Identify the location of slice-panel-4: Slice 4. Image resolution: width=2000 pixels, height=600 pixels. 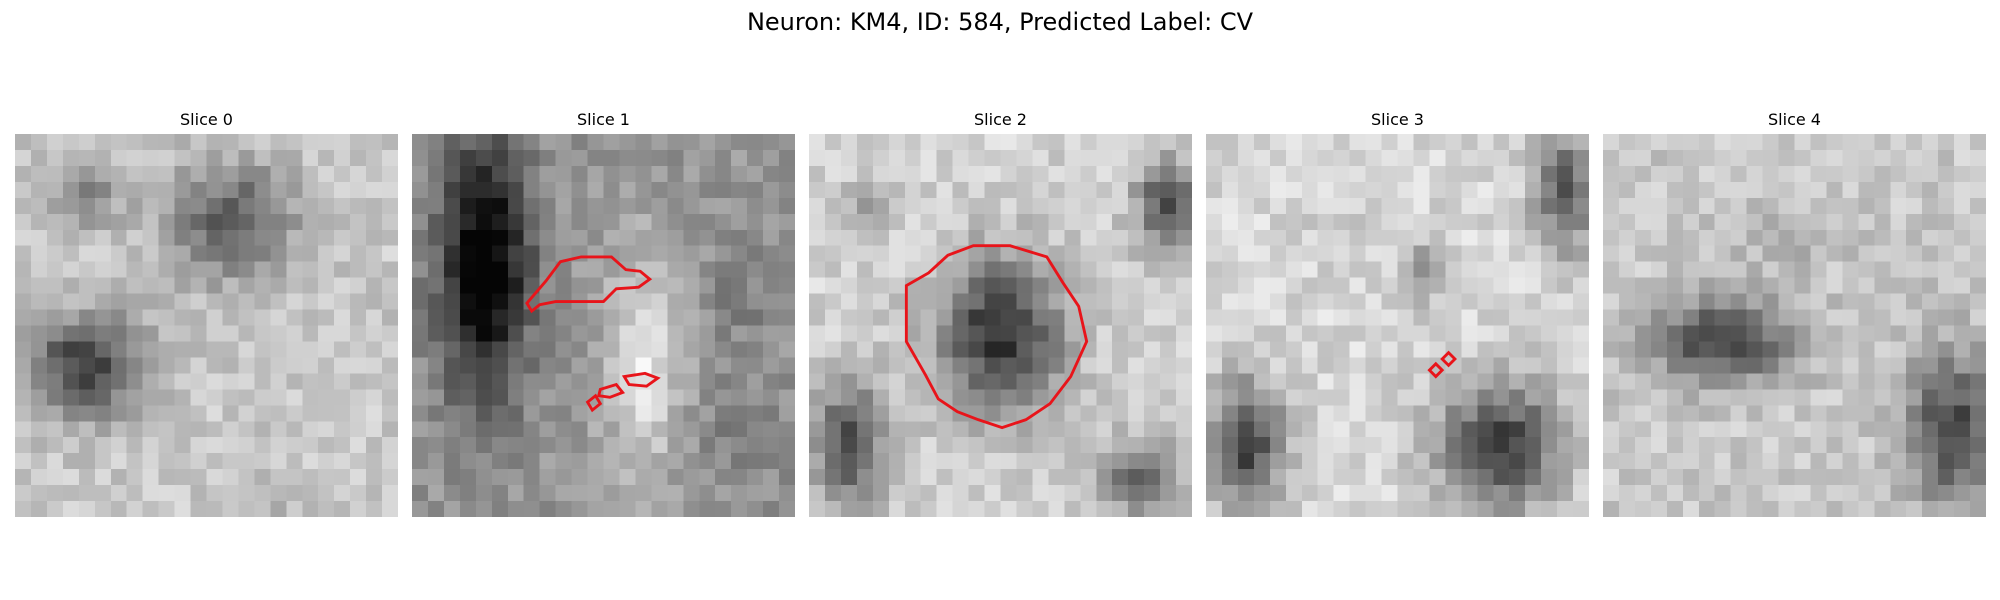
(1794, 313).